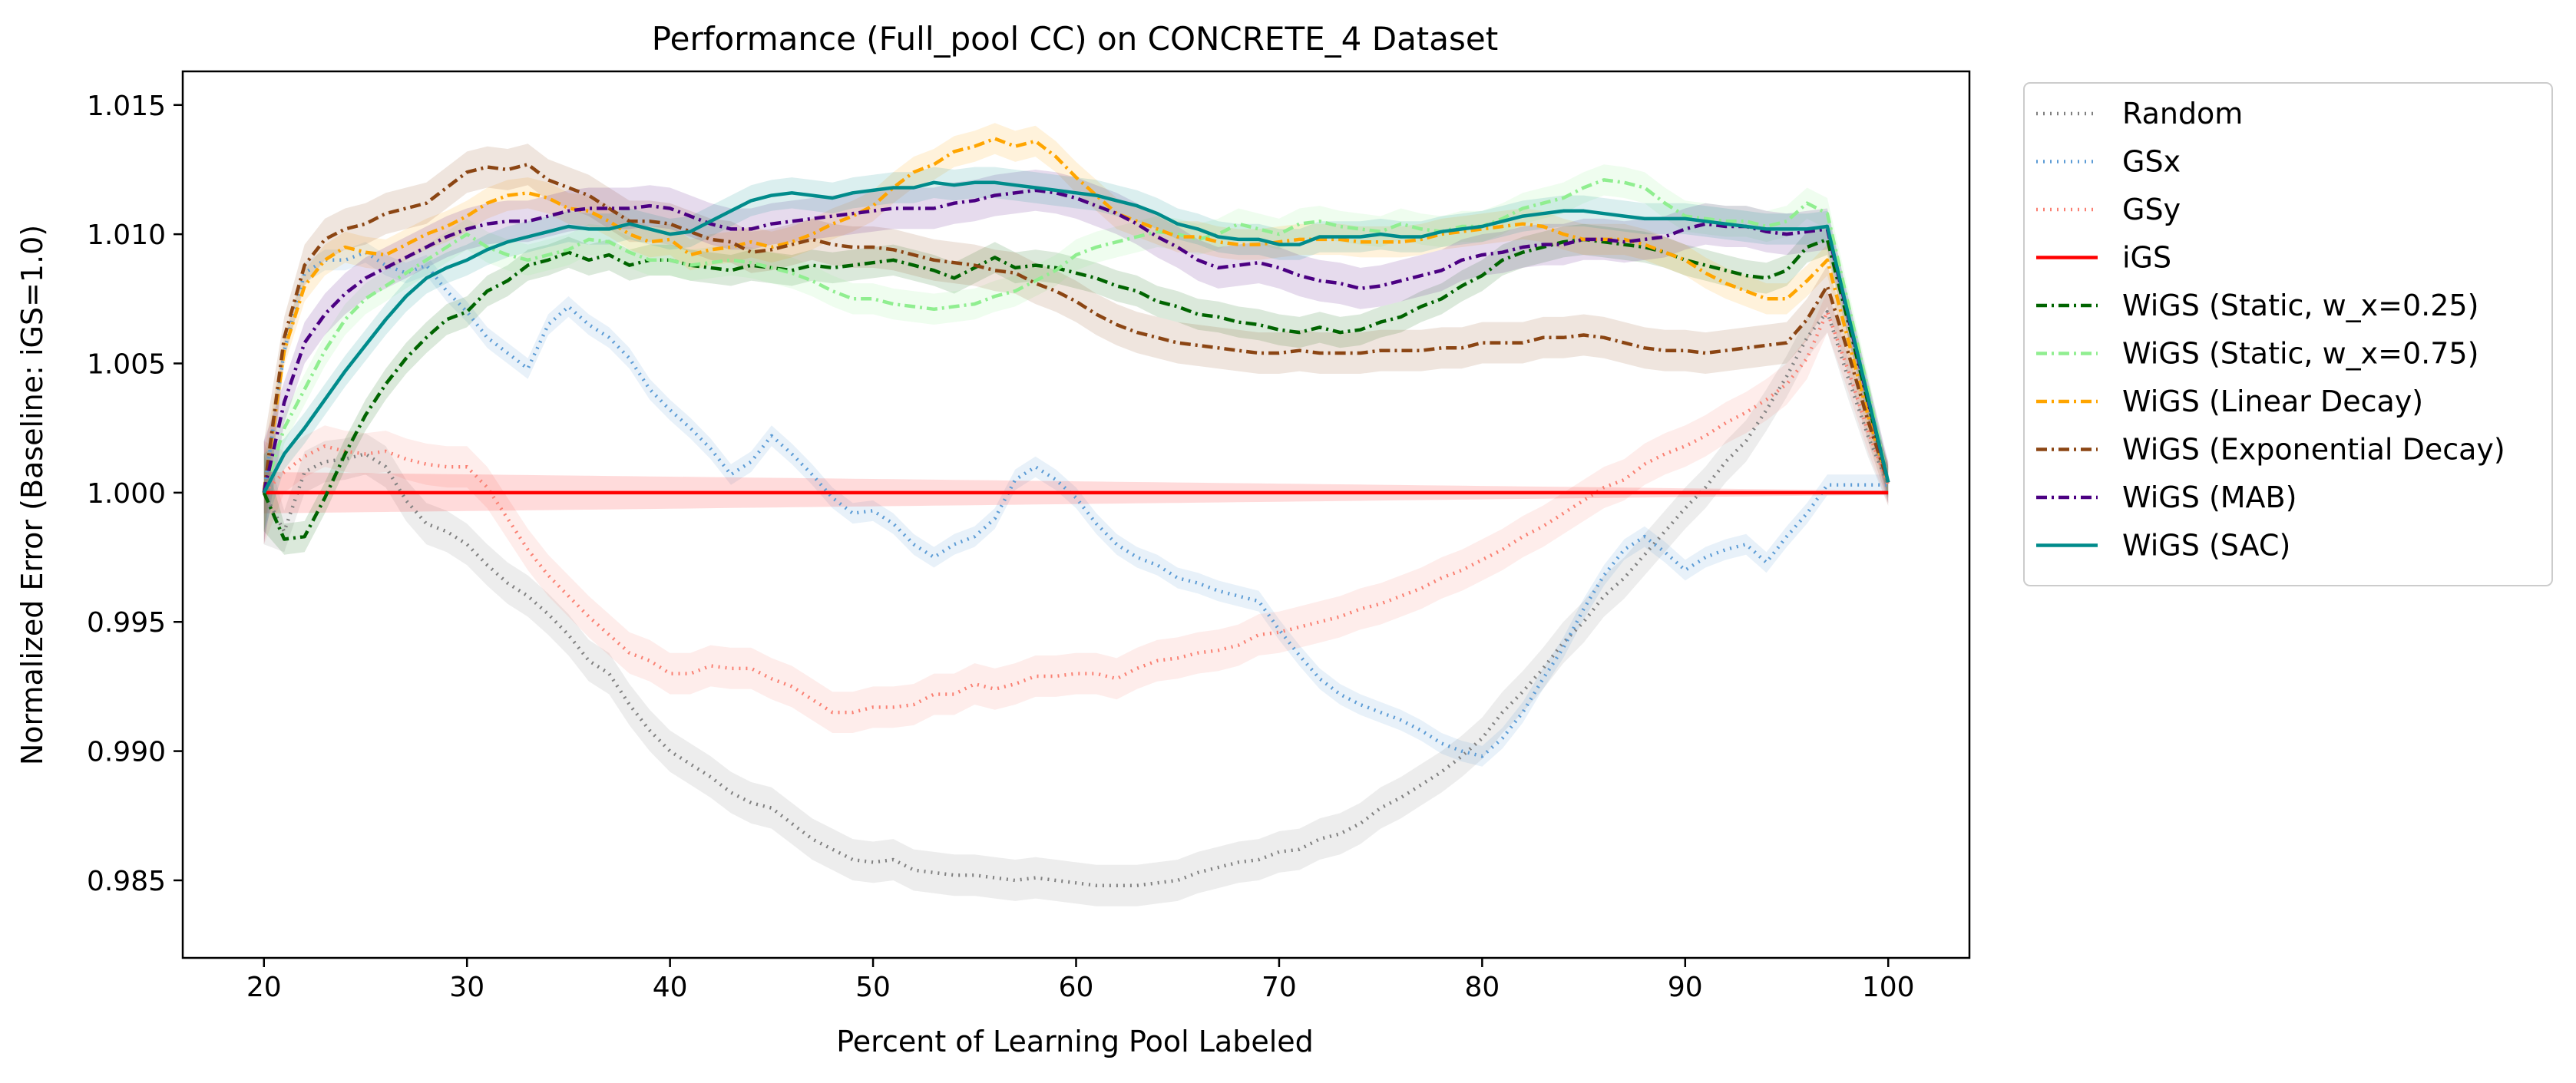 The image size is (2576, 1083). What do you see at coordinates (2272, 401) in the screenshot?
I see `legend-label-wigs-linear-decay: WiGS (Linear Decay)` at bounding box center [2272, 401].